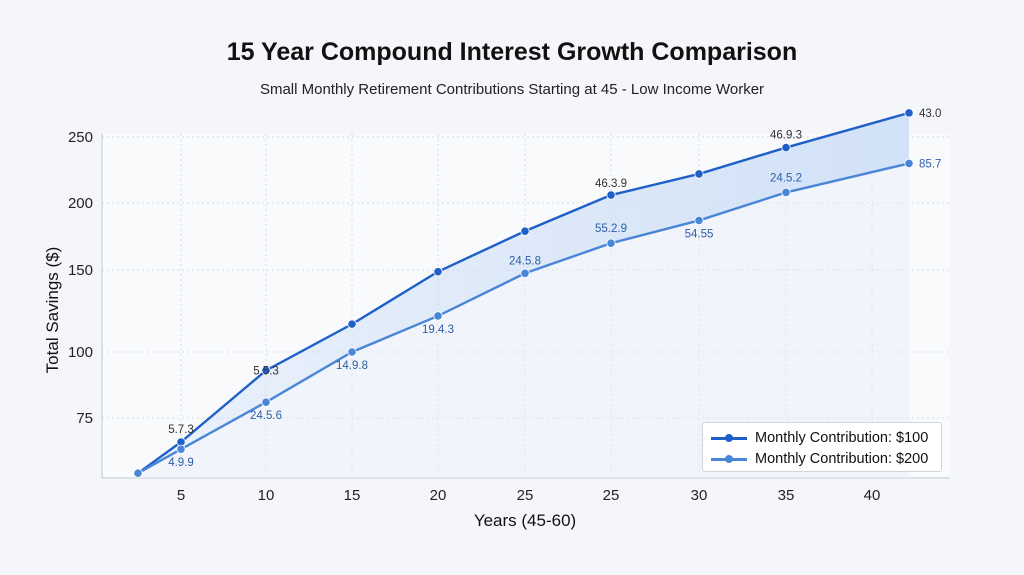 The width and height of the screenshot is (1024, 575). Describe the element at coordinates (611, 229) in the screenshot. I see `series-2-data-label: 55.2.9` at that location.